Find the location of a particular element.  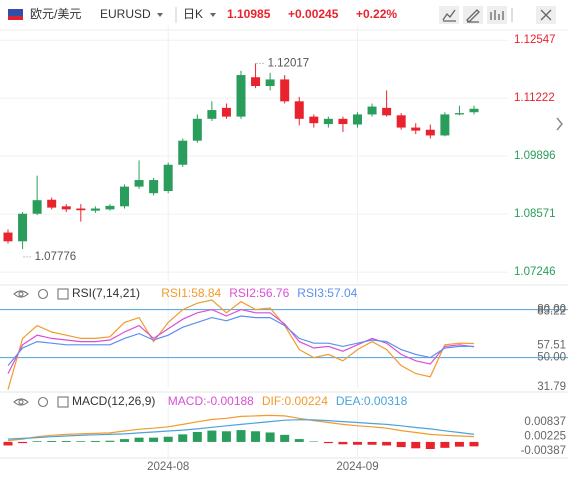

period: 日K is located at coordinates (193, 14).